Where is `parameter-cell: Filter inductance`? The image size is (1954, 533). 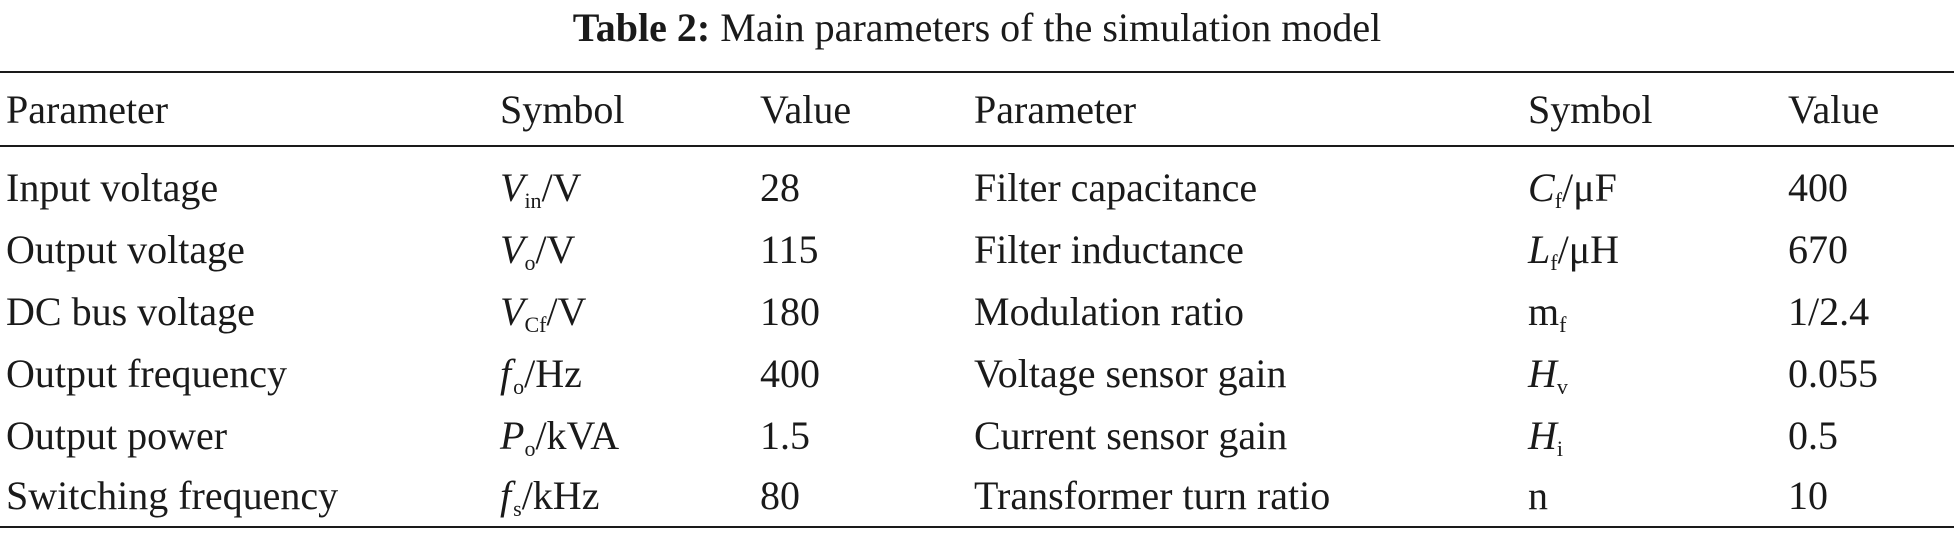
parameter-cell: Filter inductance is located at coordinates (1109, 249).